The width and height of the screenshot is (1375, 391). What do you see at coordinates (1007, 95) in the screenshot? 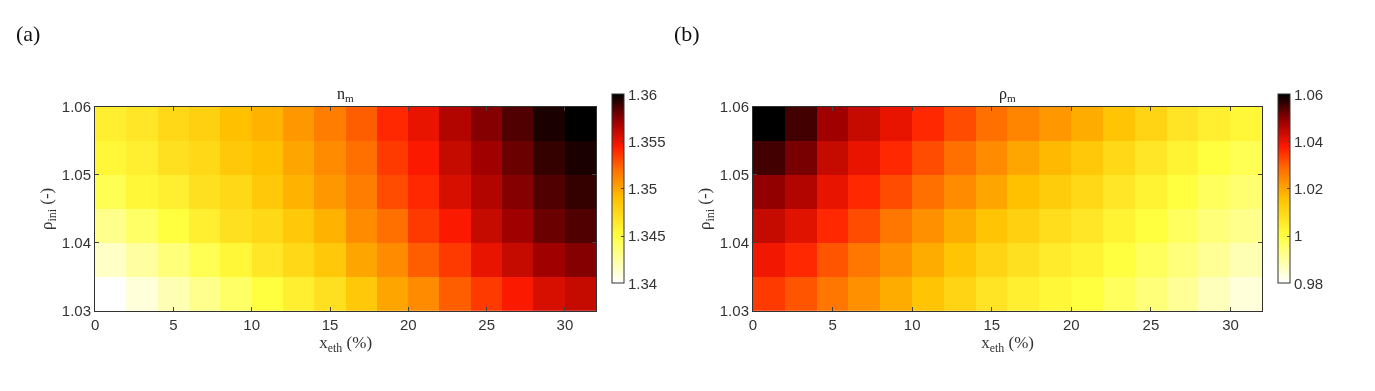
I see `chart-title: ρ$_{m}$` at bounding box center [1007, 95].